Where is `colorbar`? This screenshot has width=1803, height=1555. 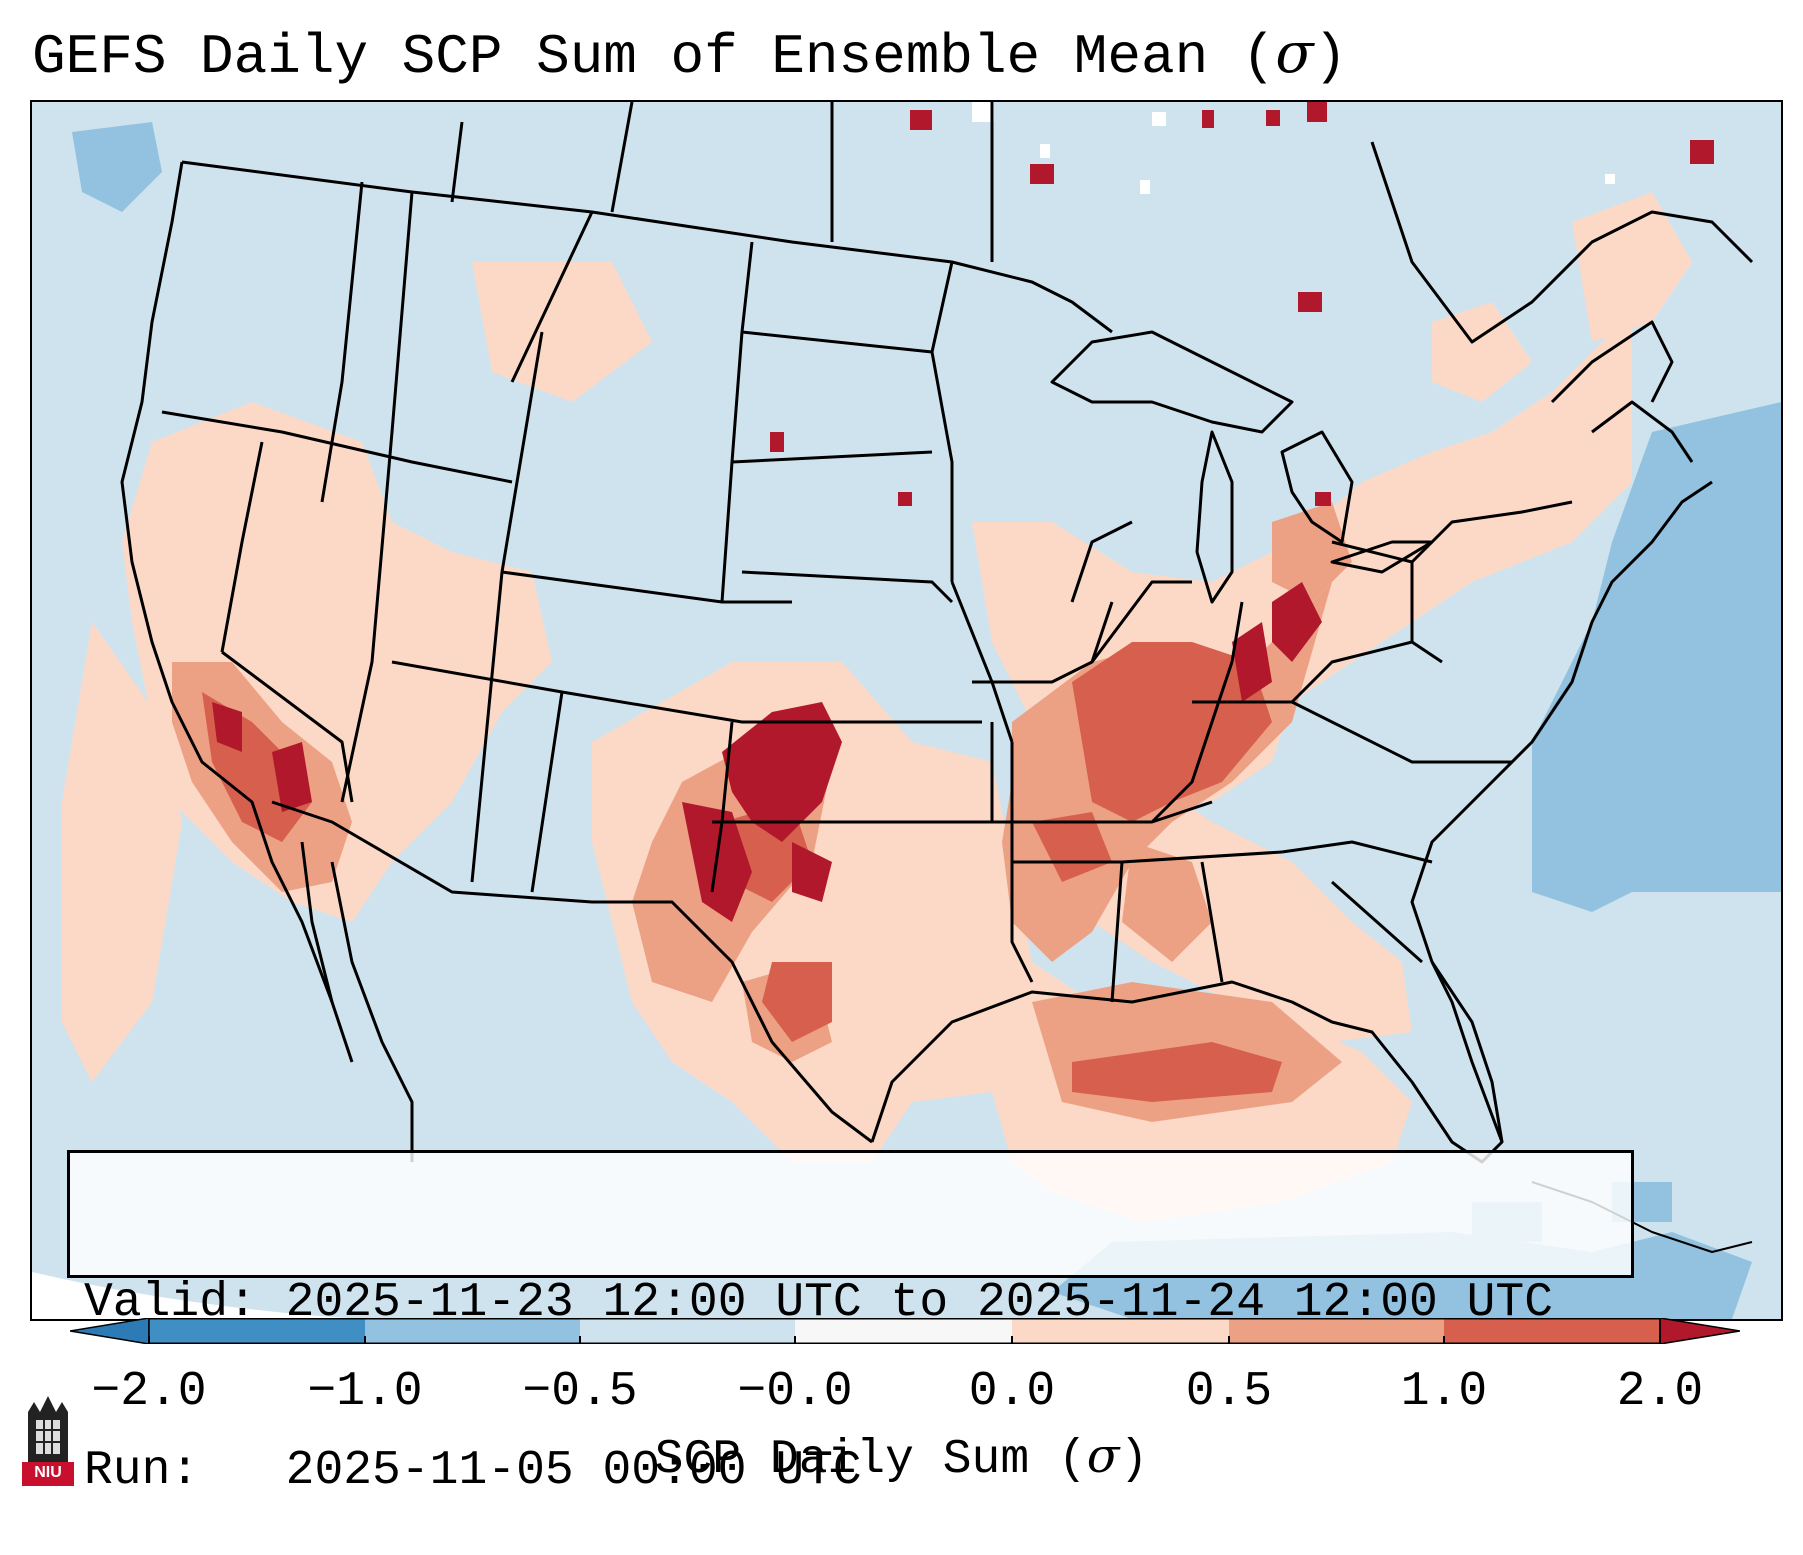 colorbar is located at coordinates (905, 1331).